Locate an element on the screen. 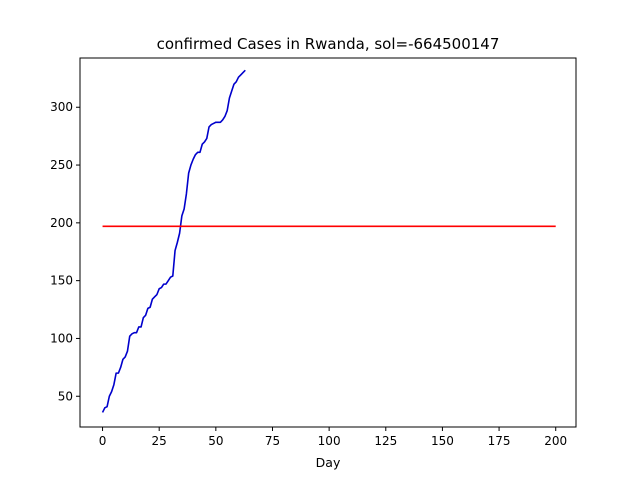  y-tick-label-3: 200 is located at coordinates (61, 223).